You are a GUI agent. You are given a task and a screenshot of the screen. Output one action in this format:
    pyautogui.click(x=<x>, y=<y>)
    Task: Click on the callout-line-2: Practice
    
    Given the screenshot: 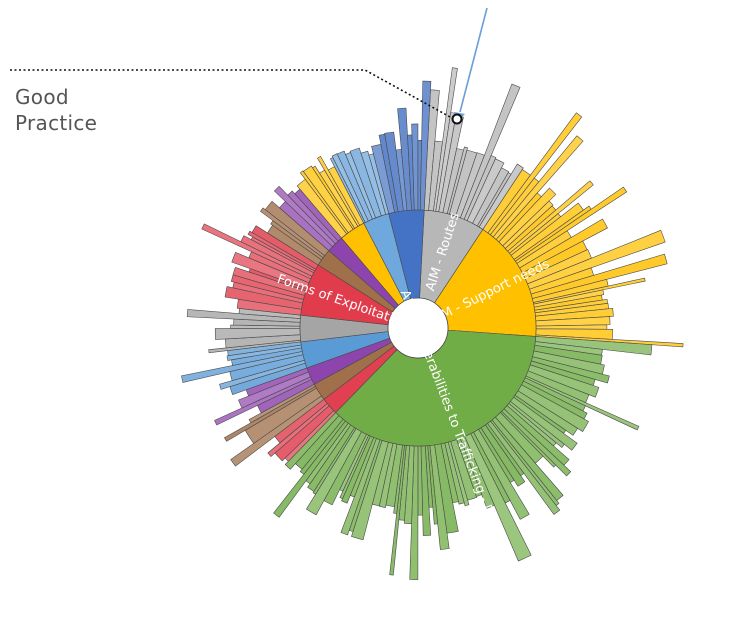 What is the action you would take?
    pyautogui.click(x=56, y=123)
    